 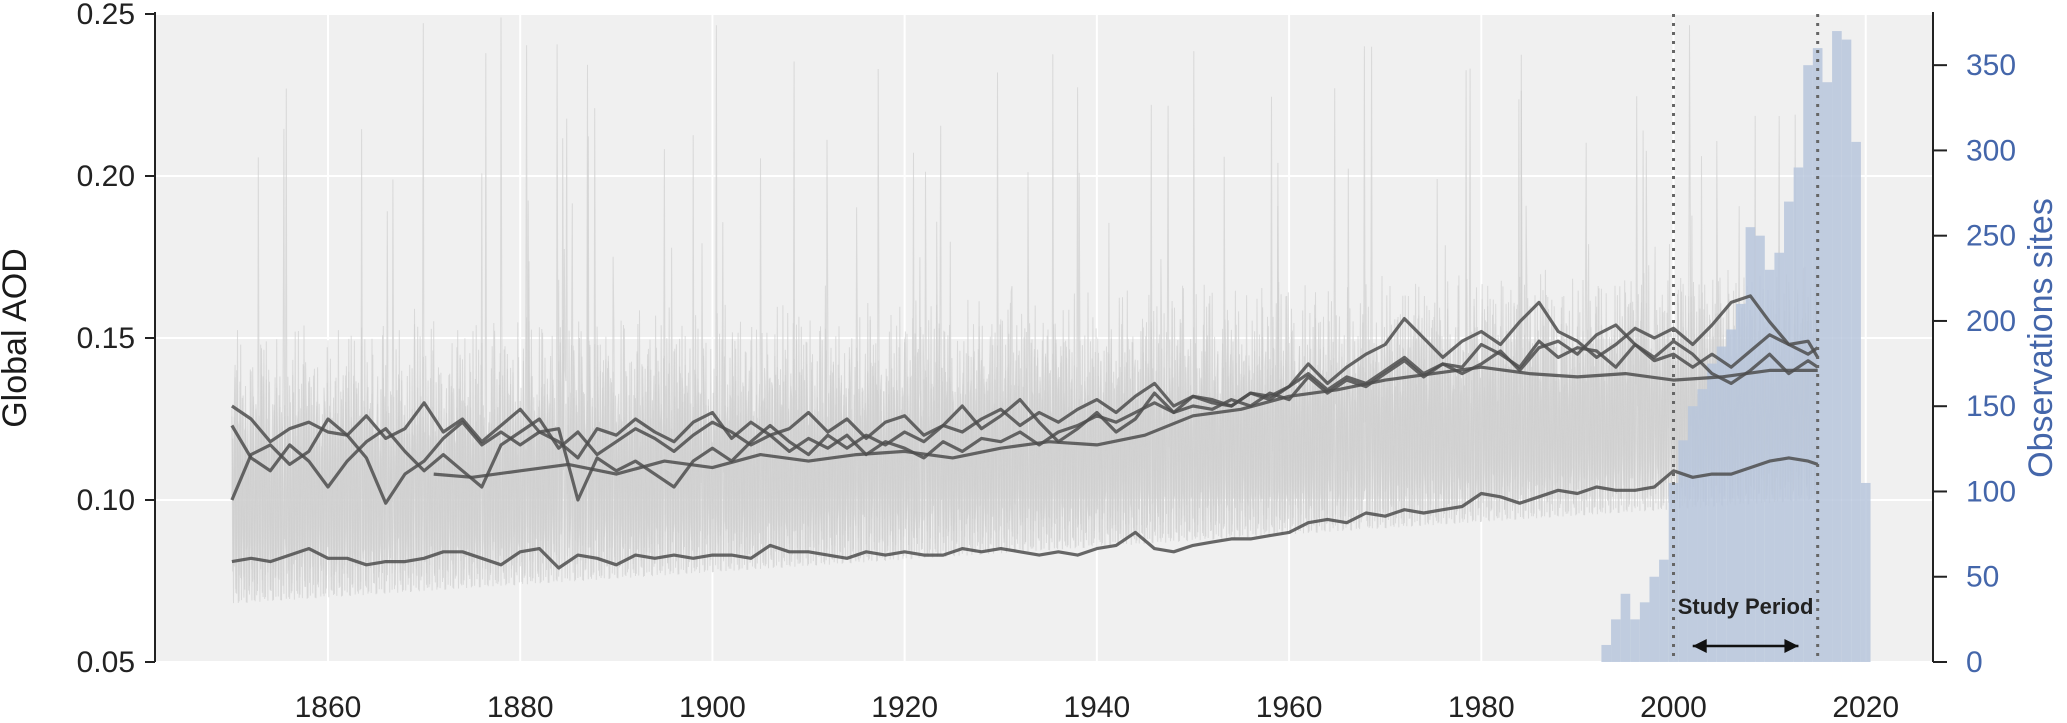 I want to click on y-tick-label: 0.20, so click(x=106, y=176).